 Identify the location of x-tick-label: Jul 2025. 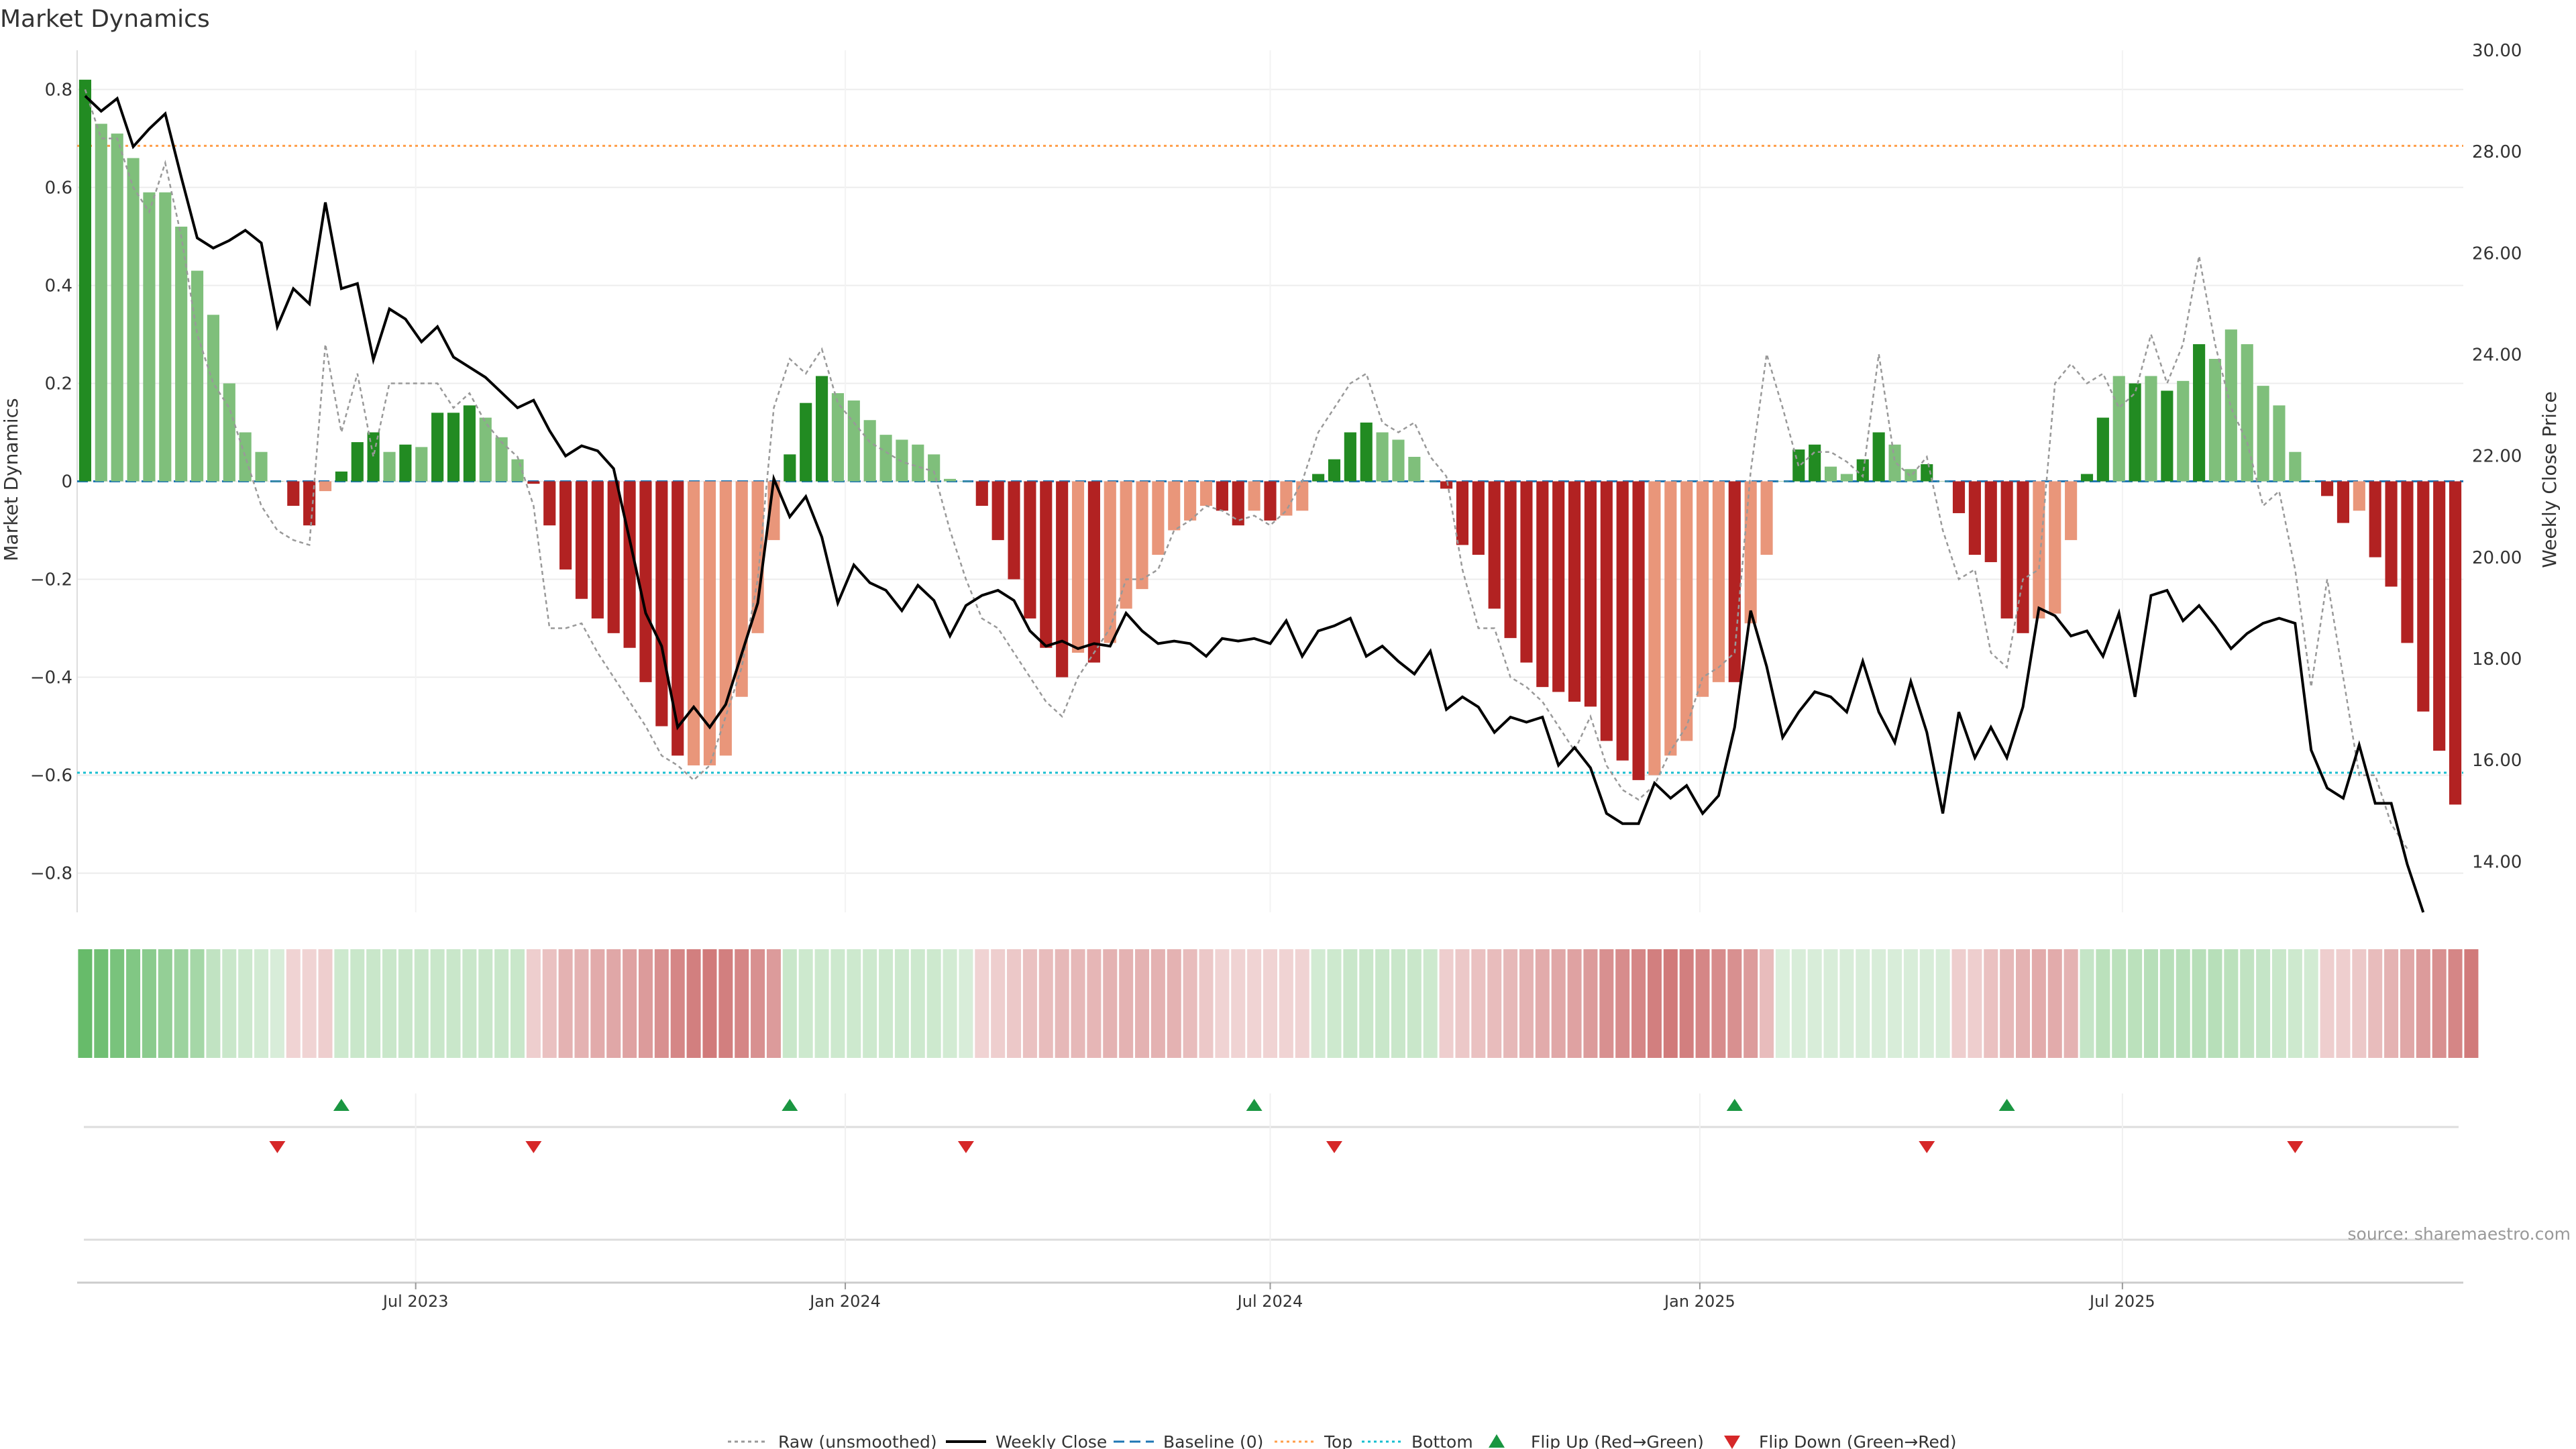
(2121, 1301).